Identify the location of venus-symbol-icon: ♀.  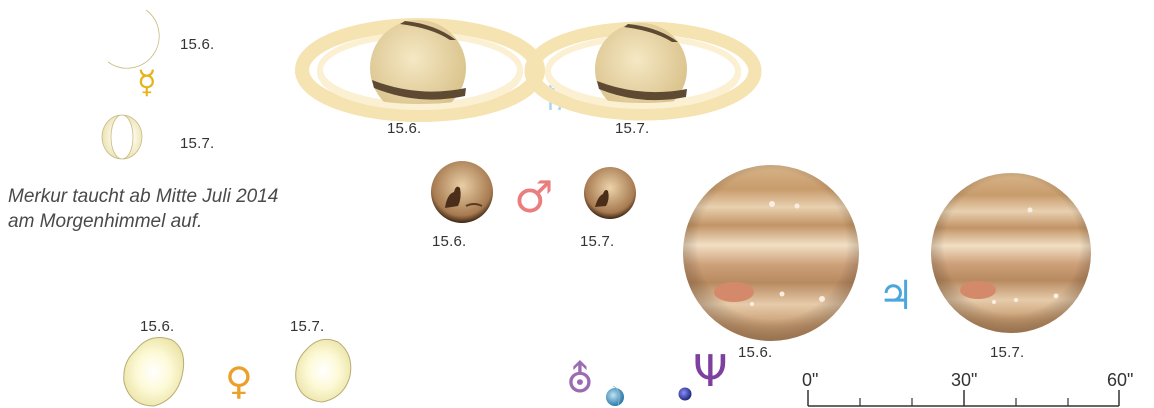
(239, 381).